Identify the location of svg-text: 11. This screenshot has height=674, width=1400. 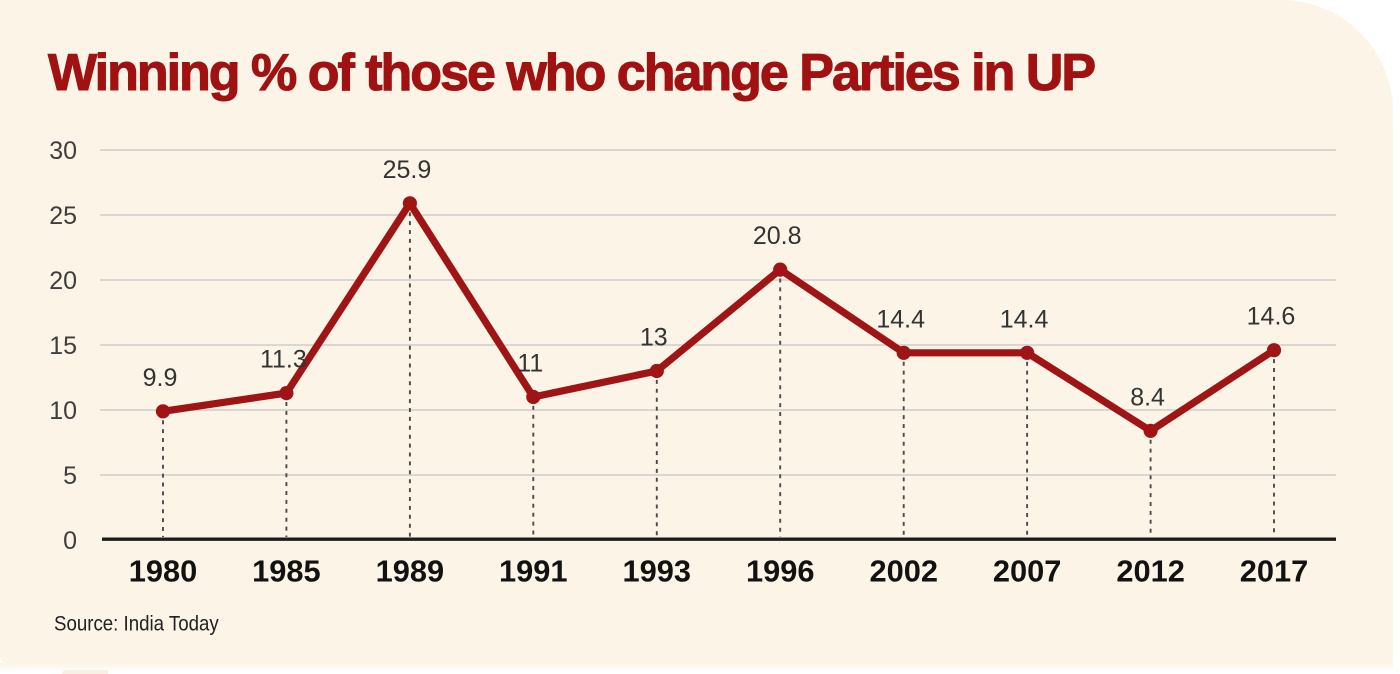
(530, 364).